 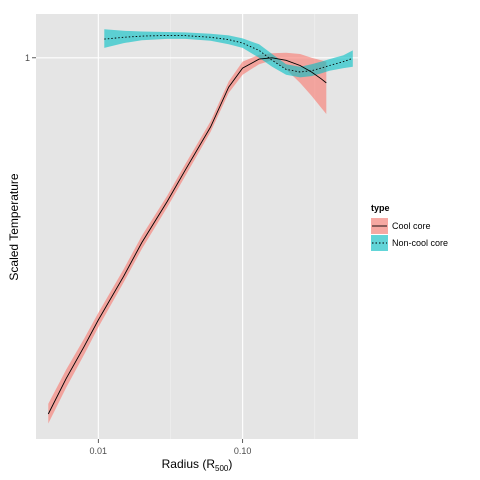 What do you see at coordinates (243, 451) in the screenshot?
I see `x-tick-label: 0.10` at bounding box center [243, 451].